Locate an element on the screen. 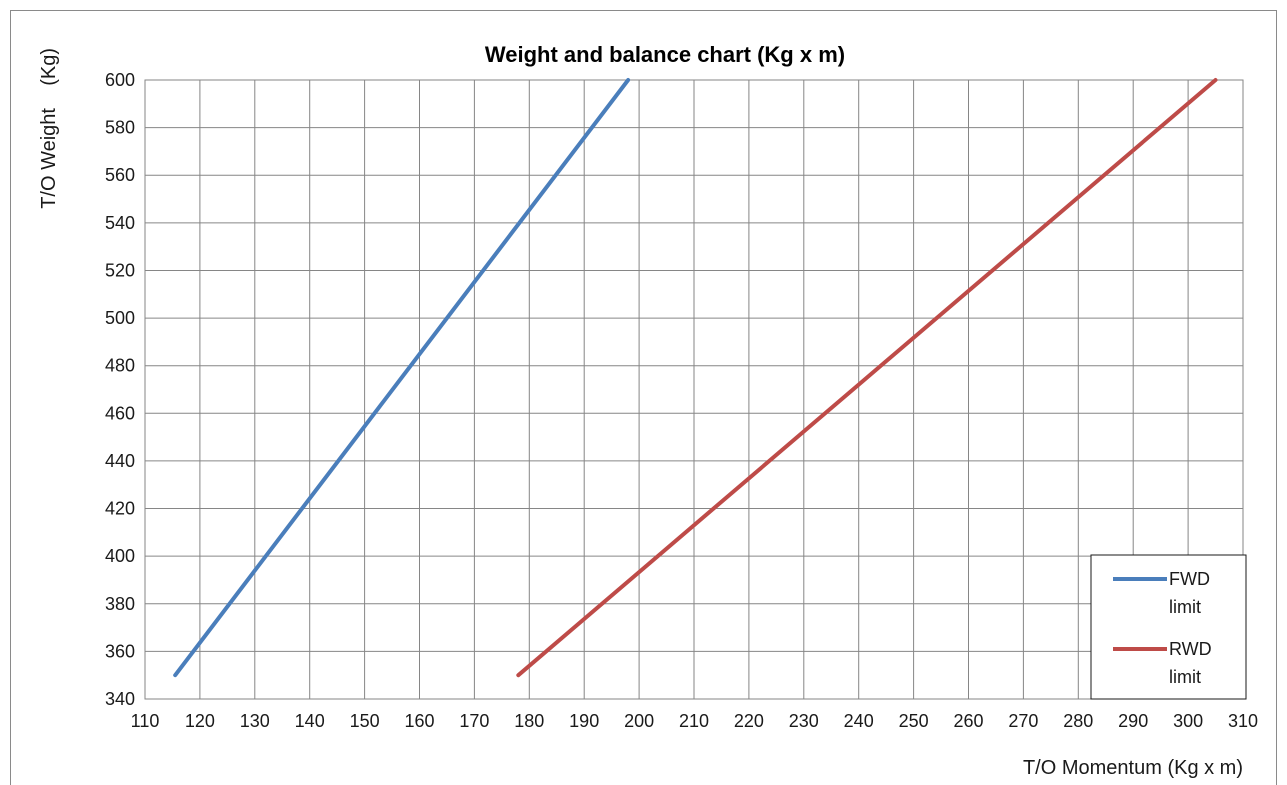  x-axis-label: T/O Momentum (Kg x m) is located at coordinates (1133, 768).